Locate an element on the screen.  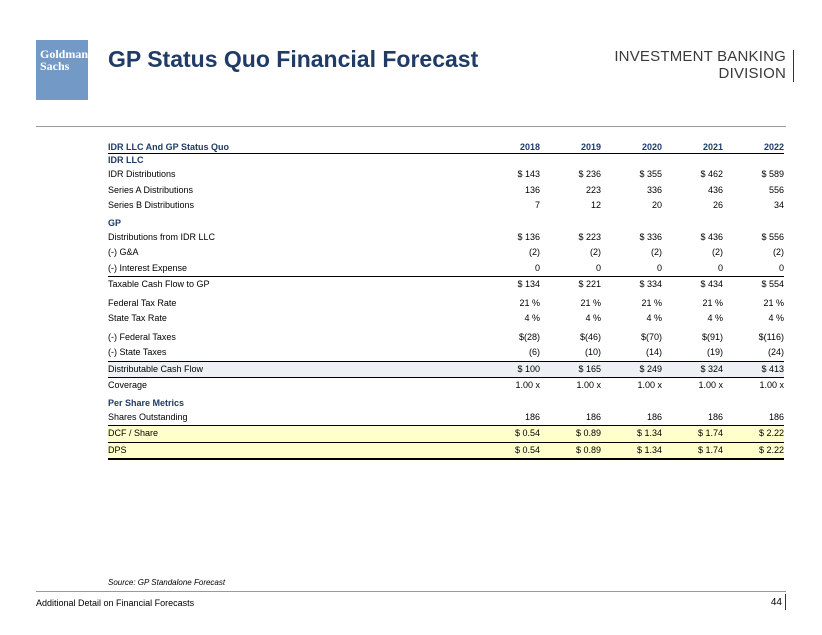
table-row-dps: DPS $ 0.54 $ 0.89 $ 1.34 $ 1.74 $ 2.22 is located at coordinates (446, 450).